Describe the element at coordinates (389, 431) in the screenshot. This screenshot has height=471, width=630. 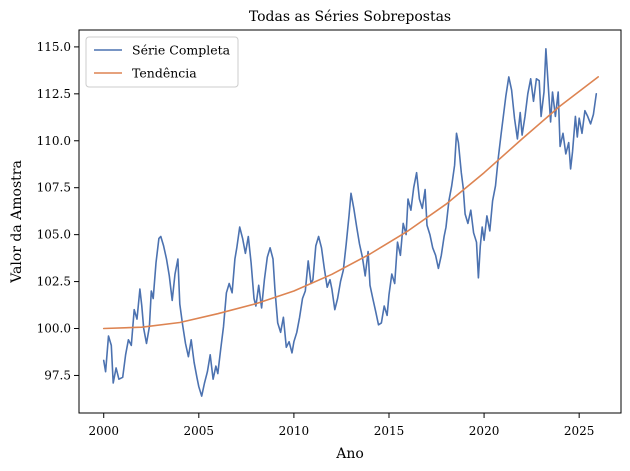
I see `x-tick-label: 2015` at that location.